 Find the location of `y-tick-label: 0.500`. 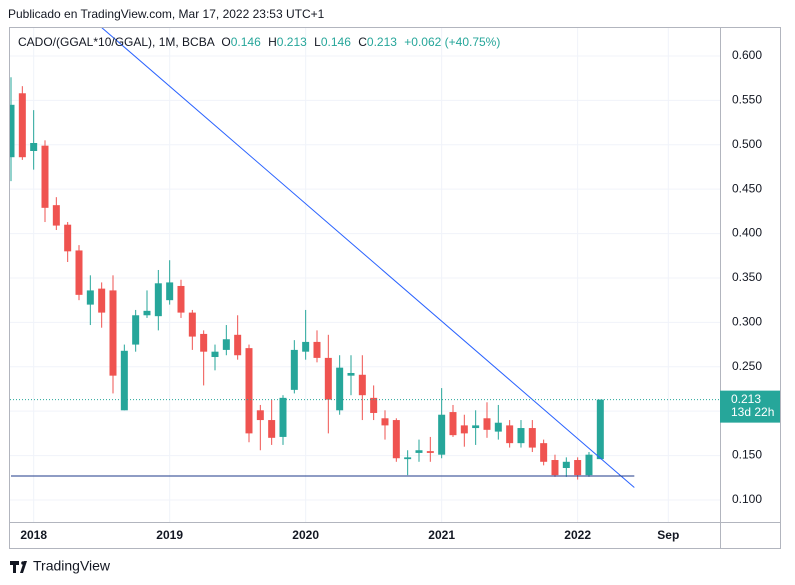

y-tick-label: 0.500 is located at coordinates (747, 144).